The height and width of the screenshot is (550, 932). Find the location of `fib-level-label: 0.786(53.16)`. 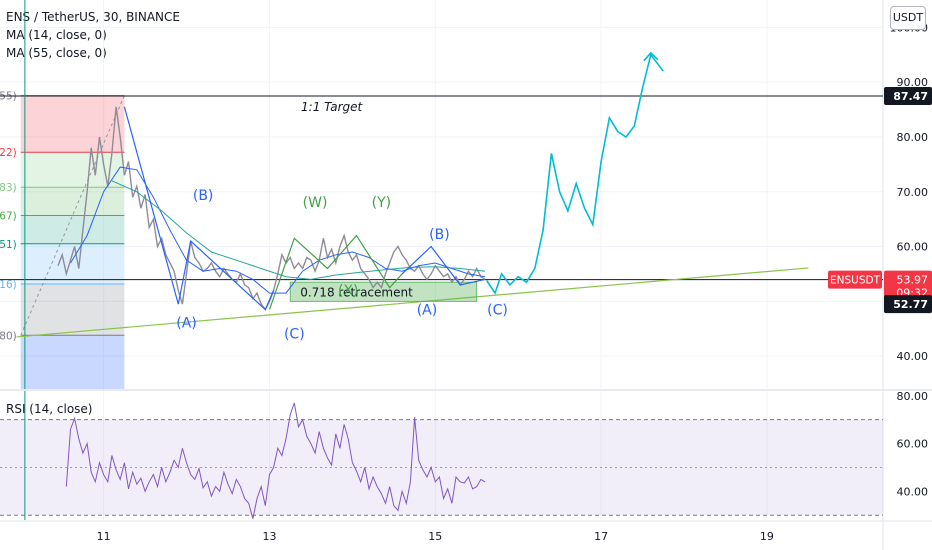

fib-level-label: 0.786(53.16) is located at coordinates (8, 285).